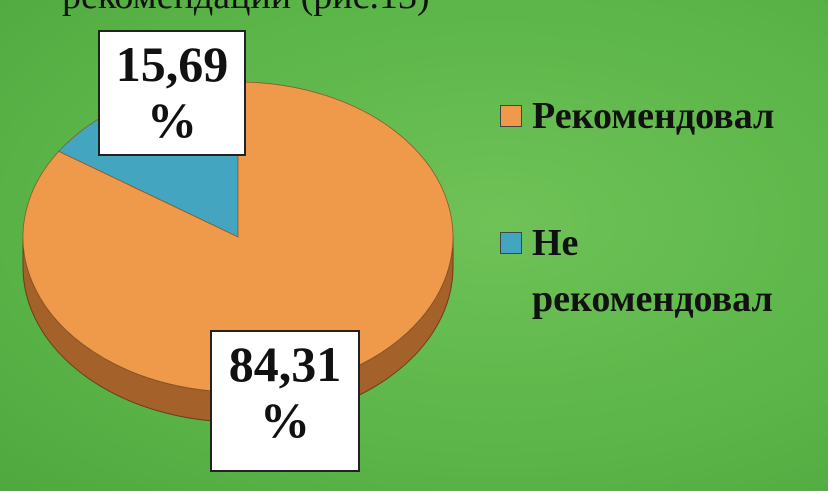  Describe the element at coordinates (246, 9) in the screenshot. I see `chart-title: рекомендации (рис.13)` at that location.